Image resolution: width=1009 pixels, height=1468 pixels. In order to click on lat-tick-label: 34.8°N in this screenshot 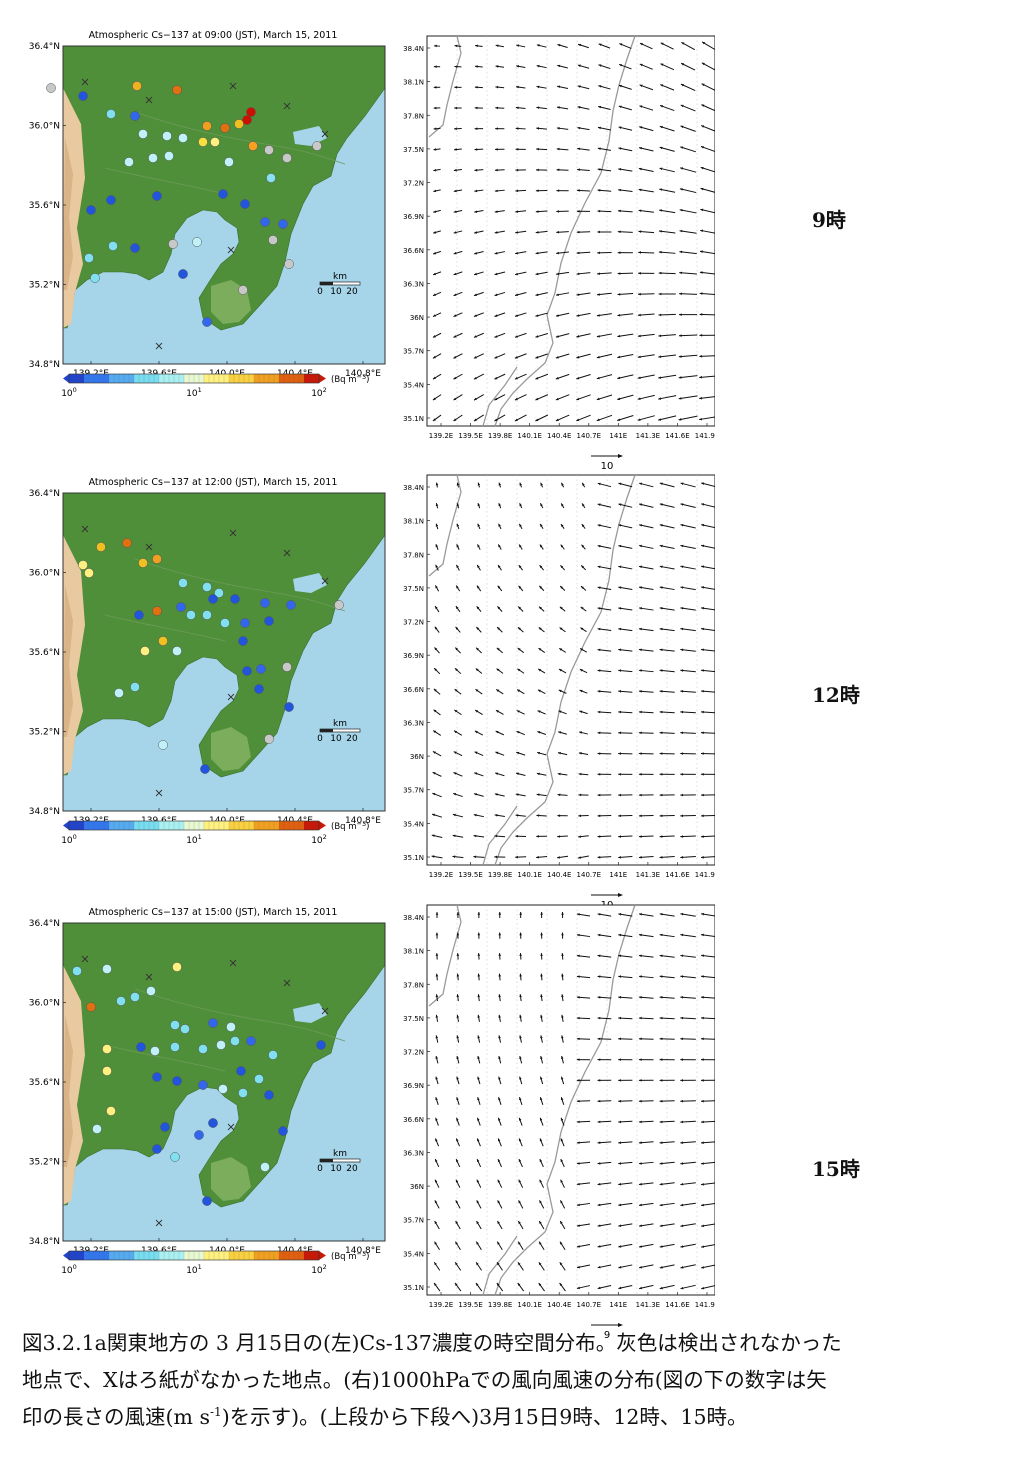, I will do `click(44, 812)`.